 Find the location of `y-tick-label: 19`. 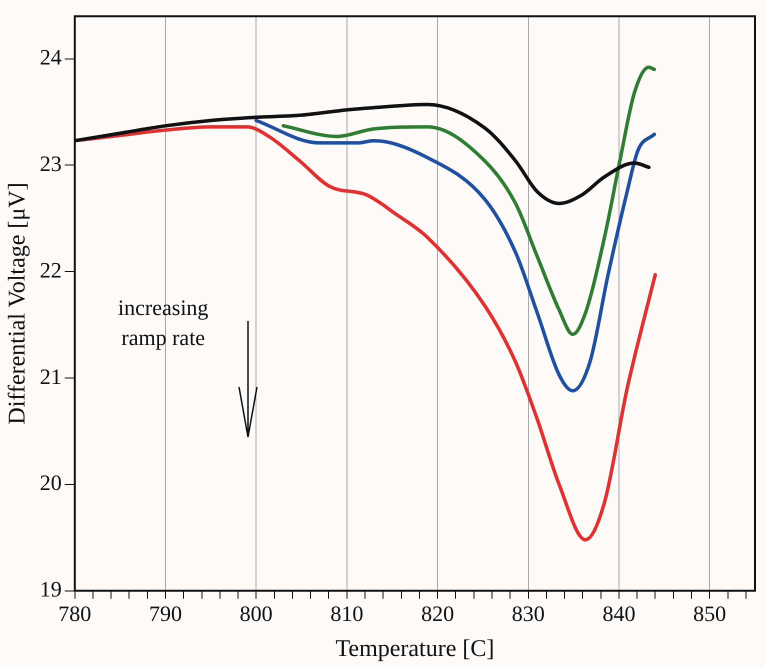

y-tick-label: 19 is located at coordinates (51, 589).